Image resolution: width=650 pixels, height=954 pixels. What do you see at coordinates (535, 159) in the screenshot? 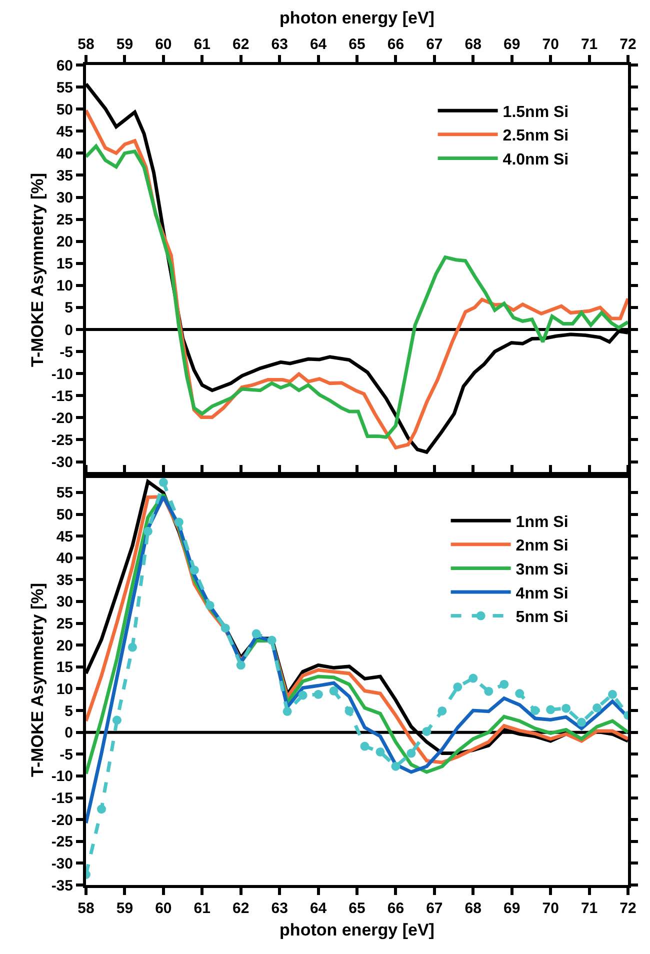
I see `legend-label: 4.0nm Si` at bounding box center [535, 159].